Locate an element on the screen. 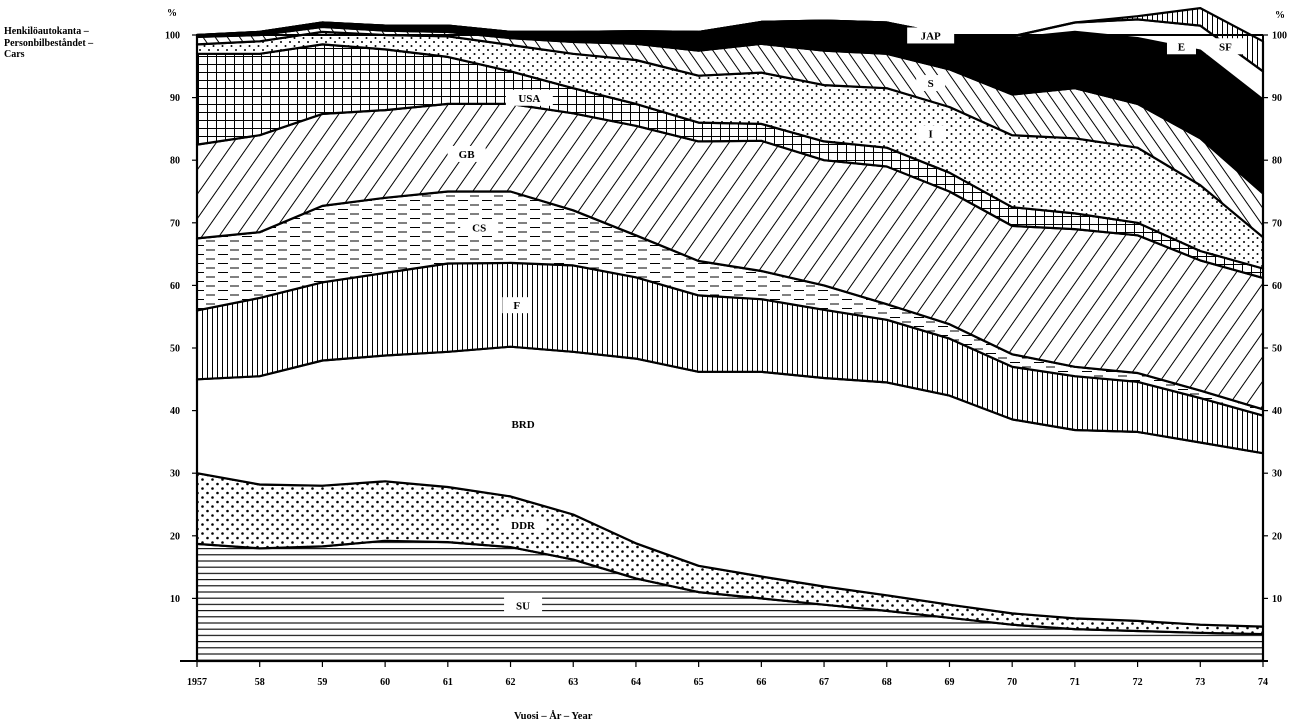  x-tick-label: 70 is located at coordinates (1012, 682).